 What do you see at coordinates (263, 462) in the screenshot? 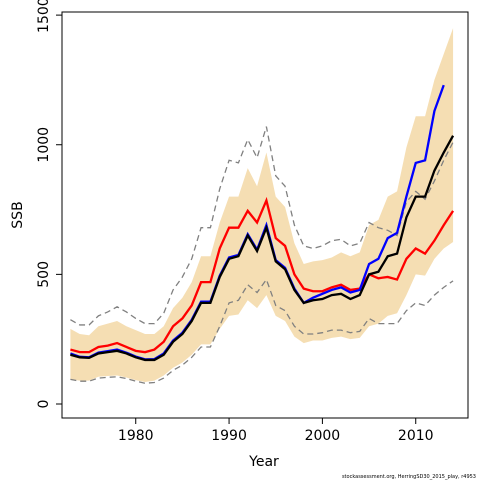
I see `x-axis-label: Year` at bounding box center [263, 462].